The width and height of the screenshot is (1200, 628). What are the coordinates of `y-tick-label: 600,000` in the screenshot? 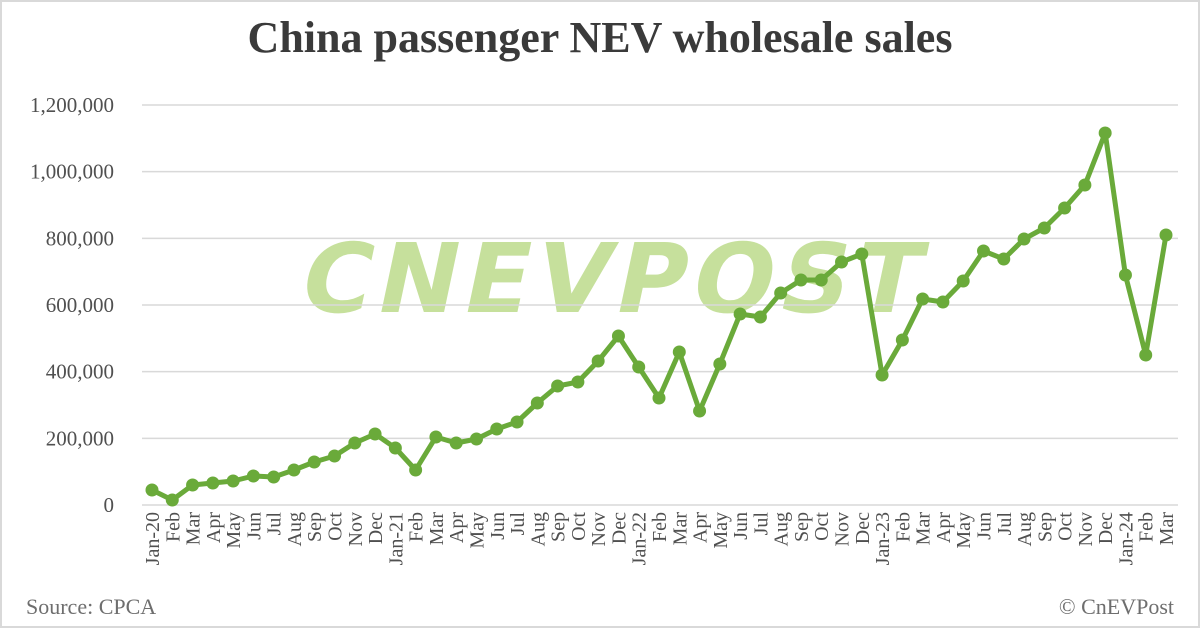 It's located at (80, 305).